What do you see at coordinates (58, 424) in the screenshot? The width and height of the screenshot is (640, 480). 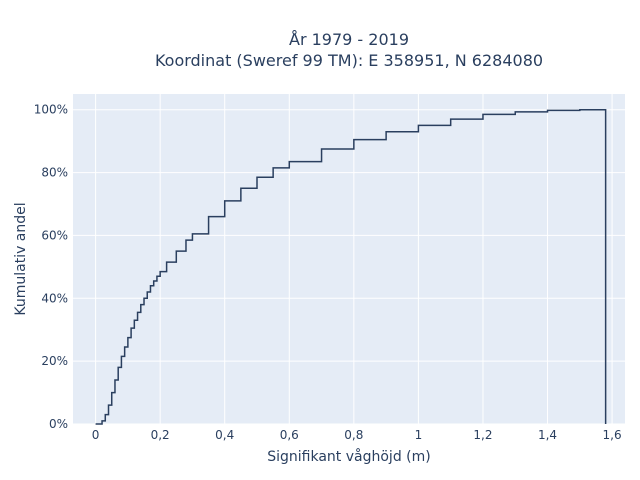 I see `y-tick-label: 0%` at bounding box center [58, 424].